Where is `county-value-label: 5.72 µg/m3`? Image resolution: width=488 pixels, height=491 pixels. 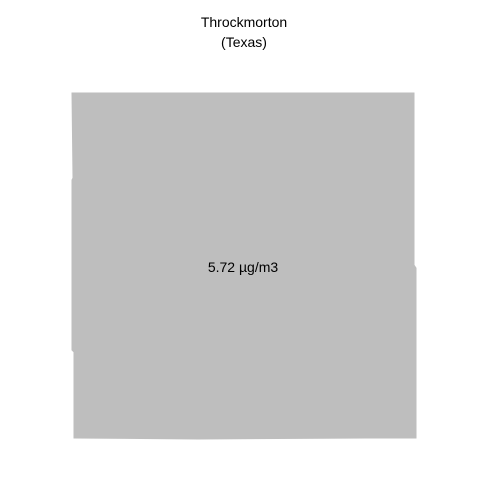
county-value-label: 5.72 µg/m3 is located at coordinates (243, 267).